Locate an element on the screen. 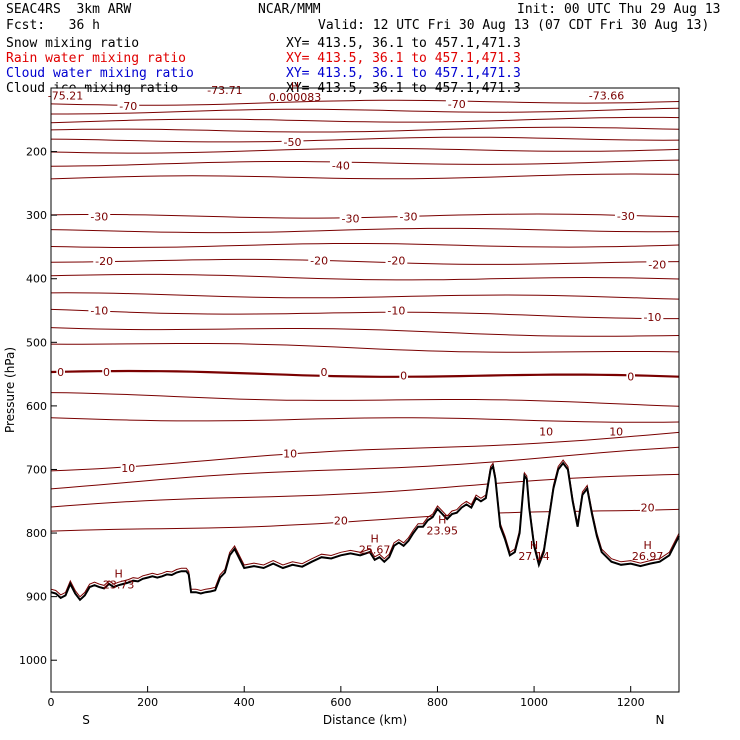  field-name-cloud-water: Cloud water mixing ratio is located at coordinates (100, 73).